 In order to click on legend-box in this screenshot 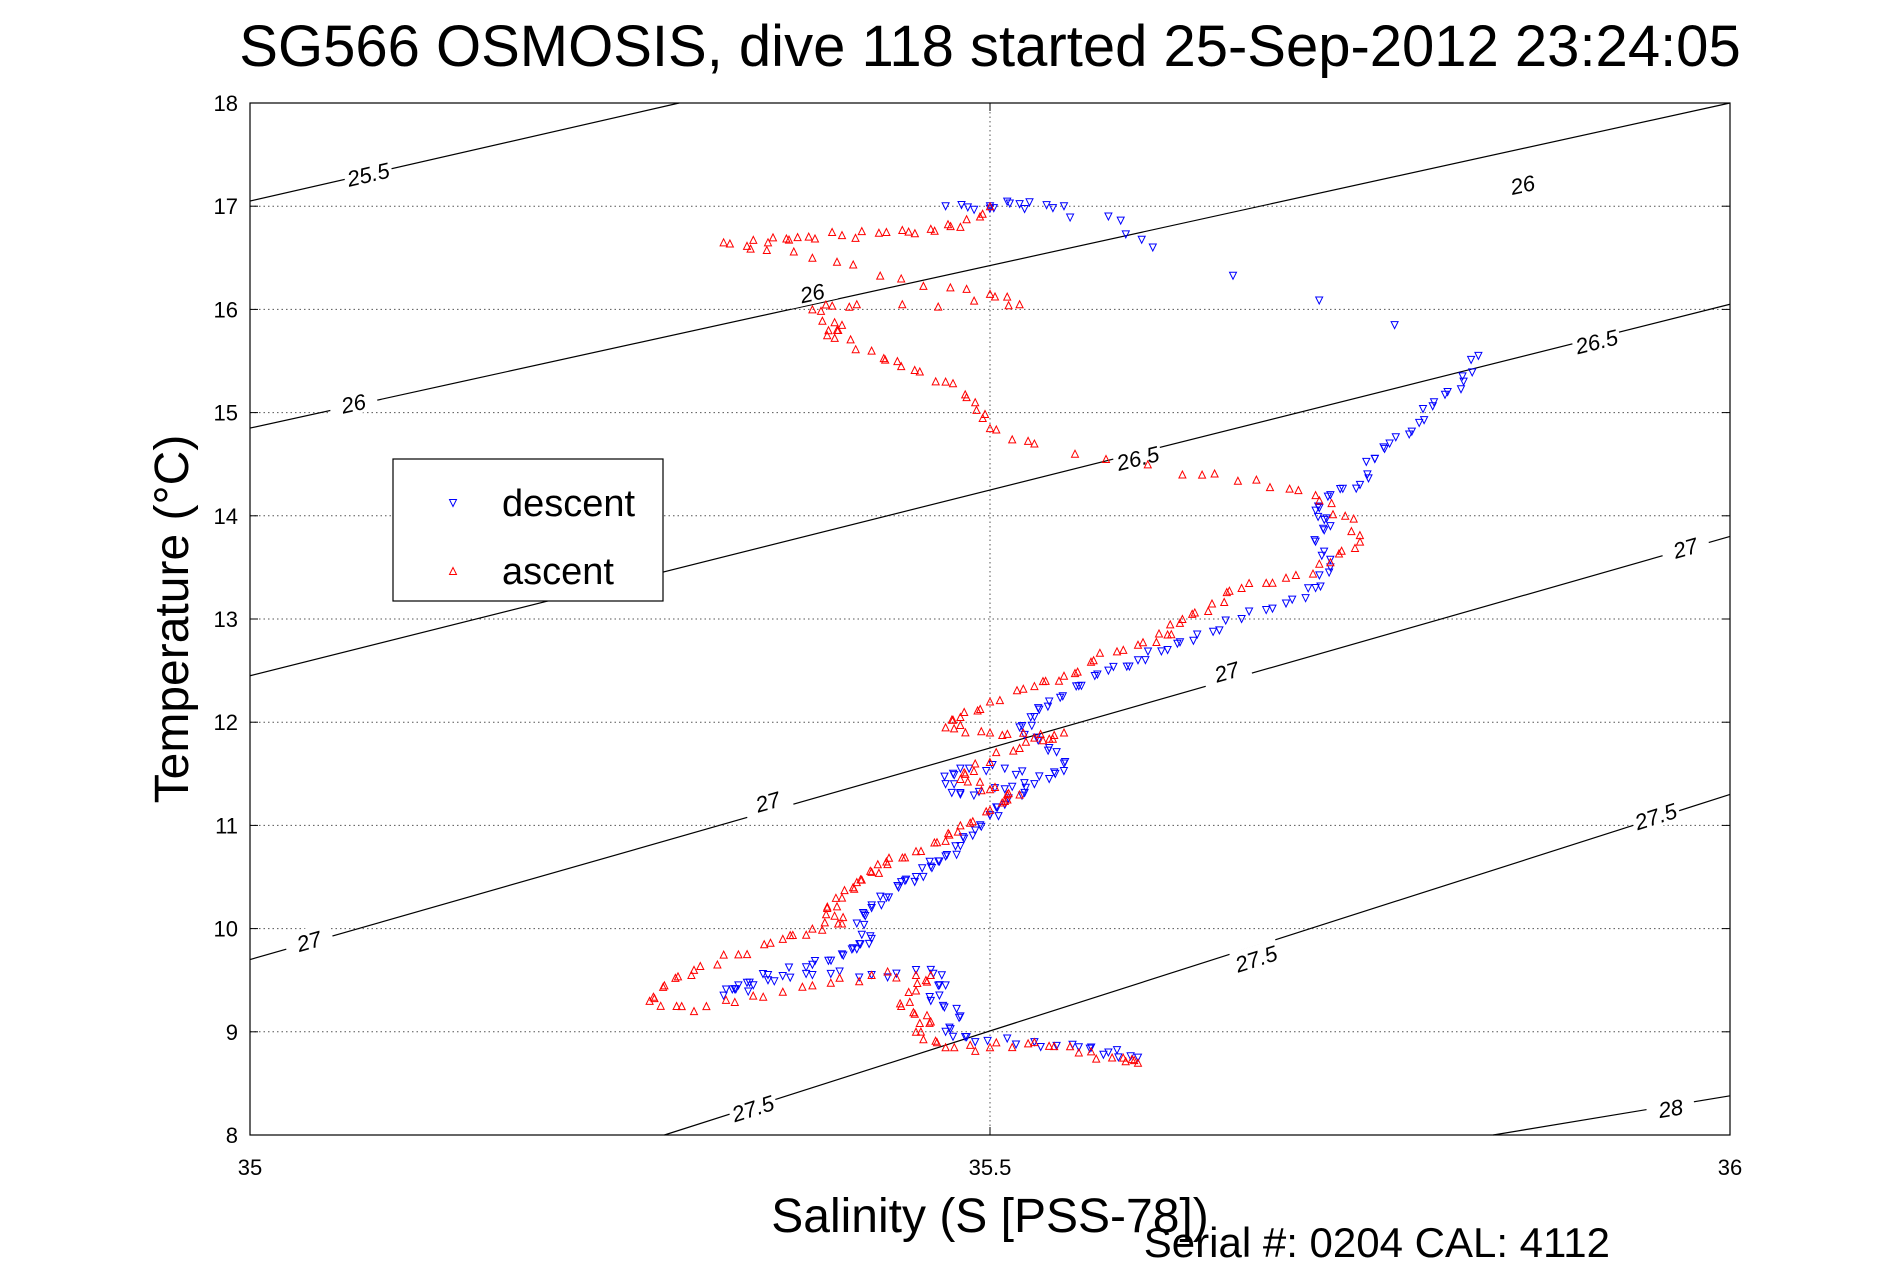, I will do `click(528, 530)`.